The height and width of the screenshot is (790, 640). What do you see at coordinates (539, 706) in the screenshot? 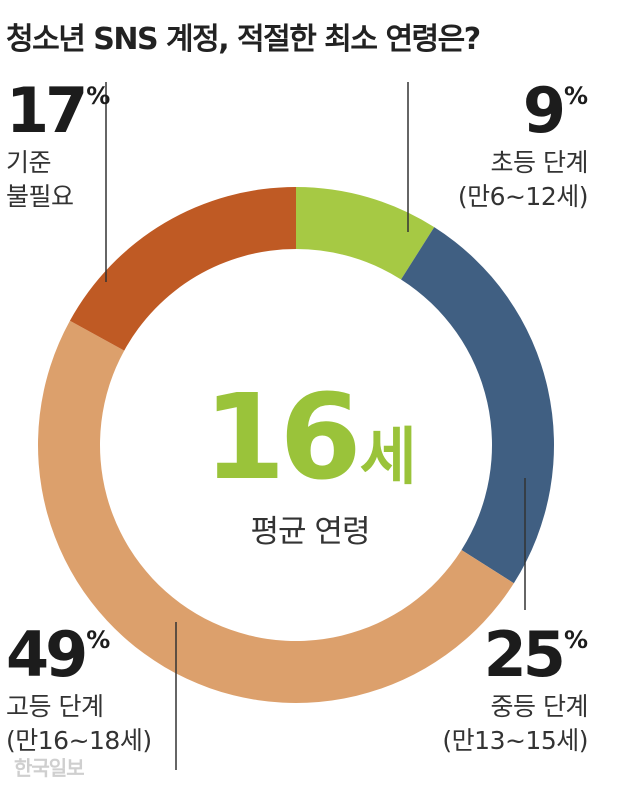
I see `middle-line1: 중등 단계` at bounding box center [539, 706].